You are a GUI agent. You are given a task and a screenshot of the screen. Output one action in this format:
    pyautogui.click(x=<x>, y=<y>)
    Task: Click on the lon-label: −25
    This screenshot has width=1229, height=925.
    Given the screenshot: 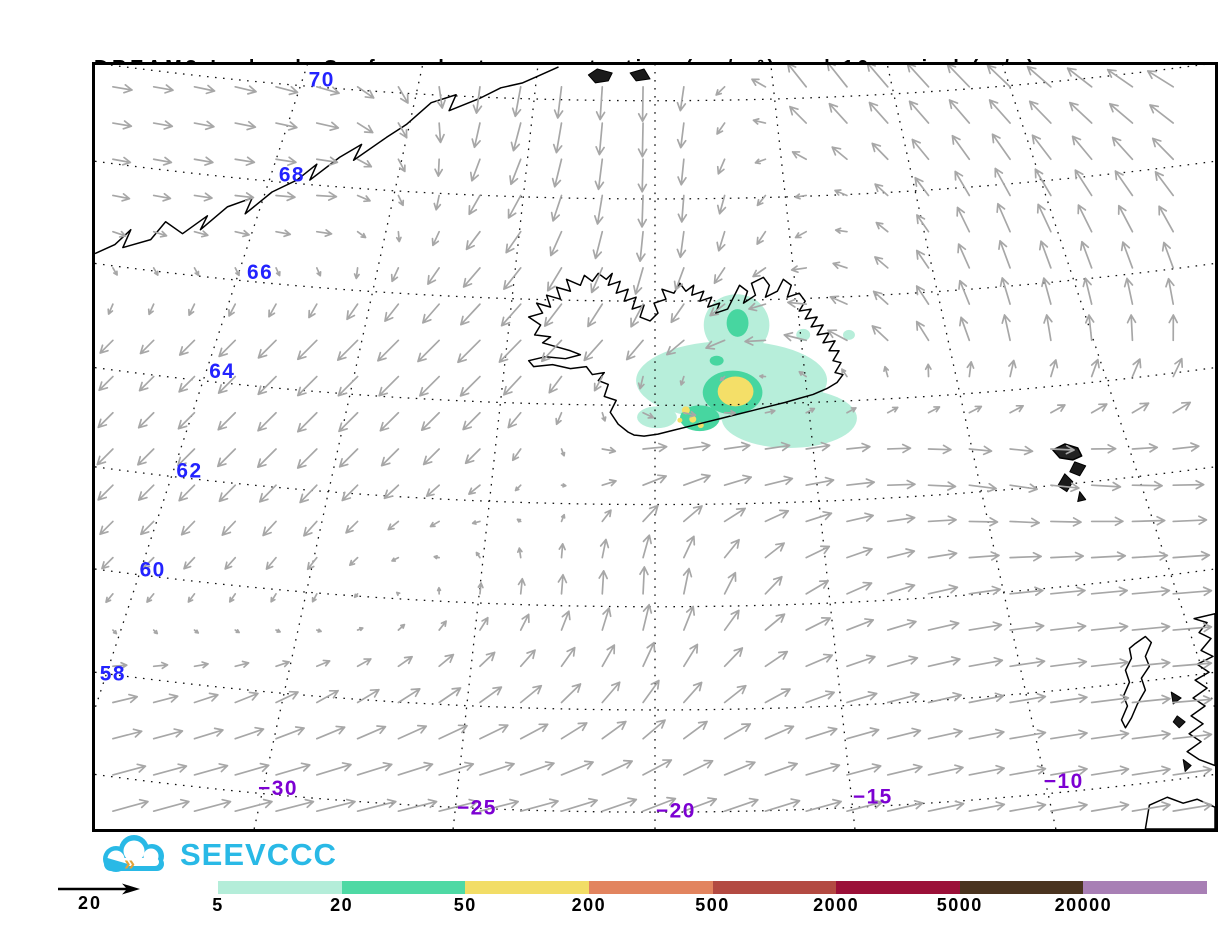 What is the action you would take?
    pyautogui.click(x=477, y=808)
    